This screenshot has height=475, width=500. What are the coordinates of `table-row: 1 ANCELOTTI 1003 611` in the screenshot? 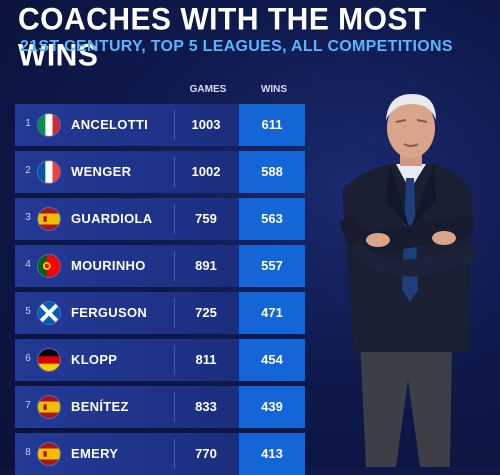 It's located at (160, 125).